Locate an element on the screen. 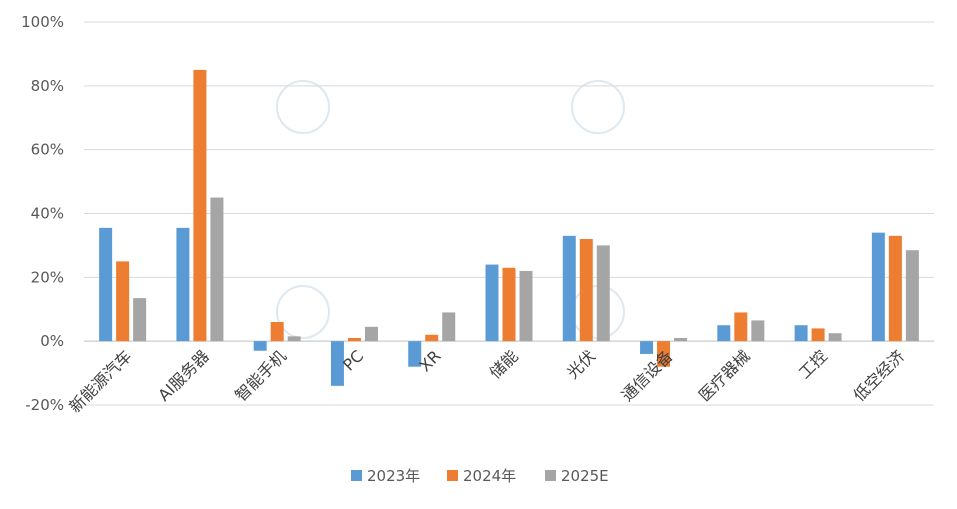 Image resolution: width=957 pixels, height=509 pixels. y-tick-label: 40% is located at coordinates (47, 214).